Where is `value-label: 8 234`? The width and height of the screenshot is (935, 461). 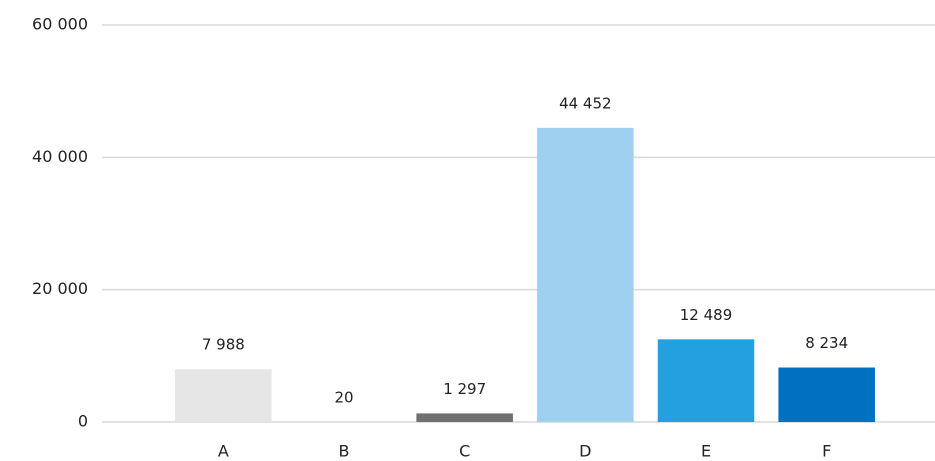
value-label: 8 234 is located at coordinates (826, 343).